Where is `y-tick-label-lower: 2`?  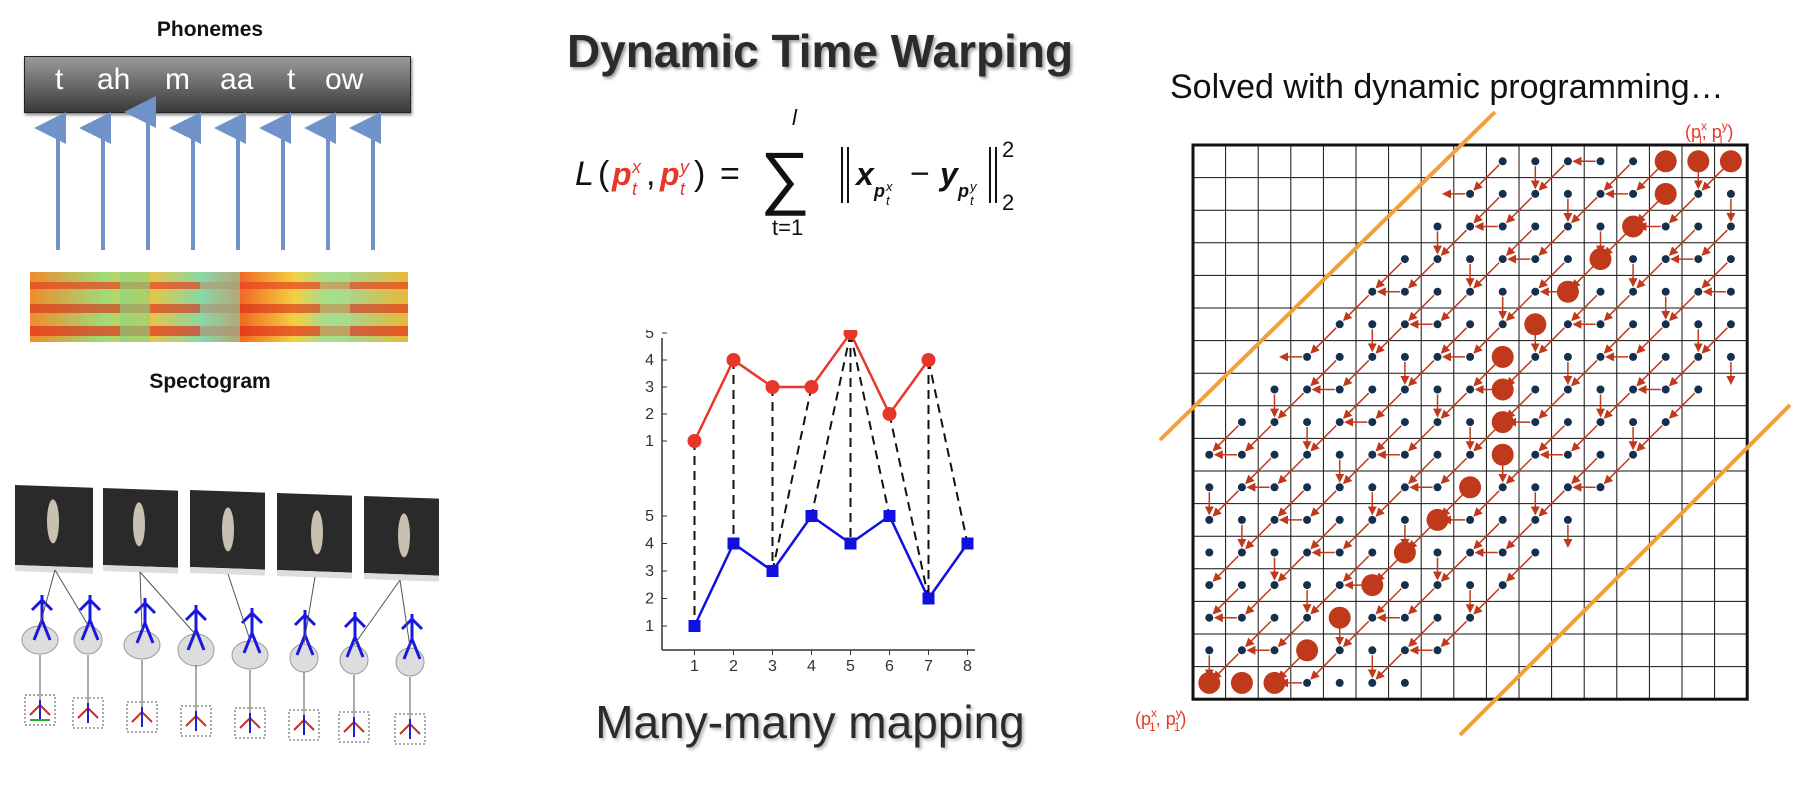 y-tick-label-lower: 2 is located at coordinates (649, 599).